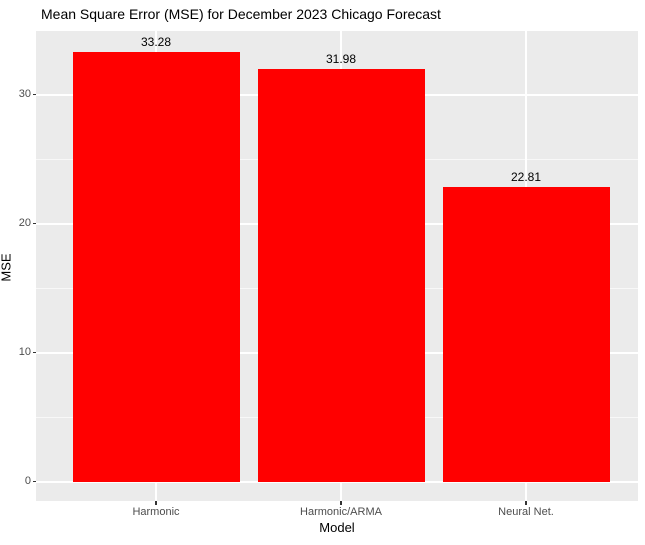 The width and height of the screenshot is (645, 545). I want to click on bar-value-label: 22.81, so click(526, 177).